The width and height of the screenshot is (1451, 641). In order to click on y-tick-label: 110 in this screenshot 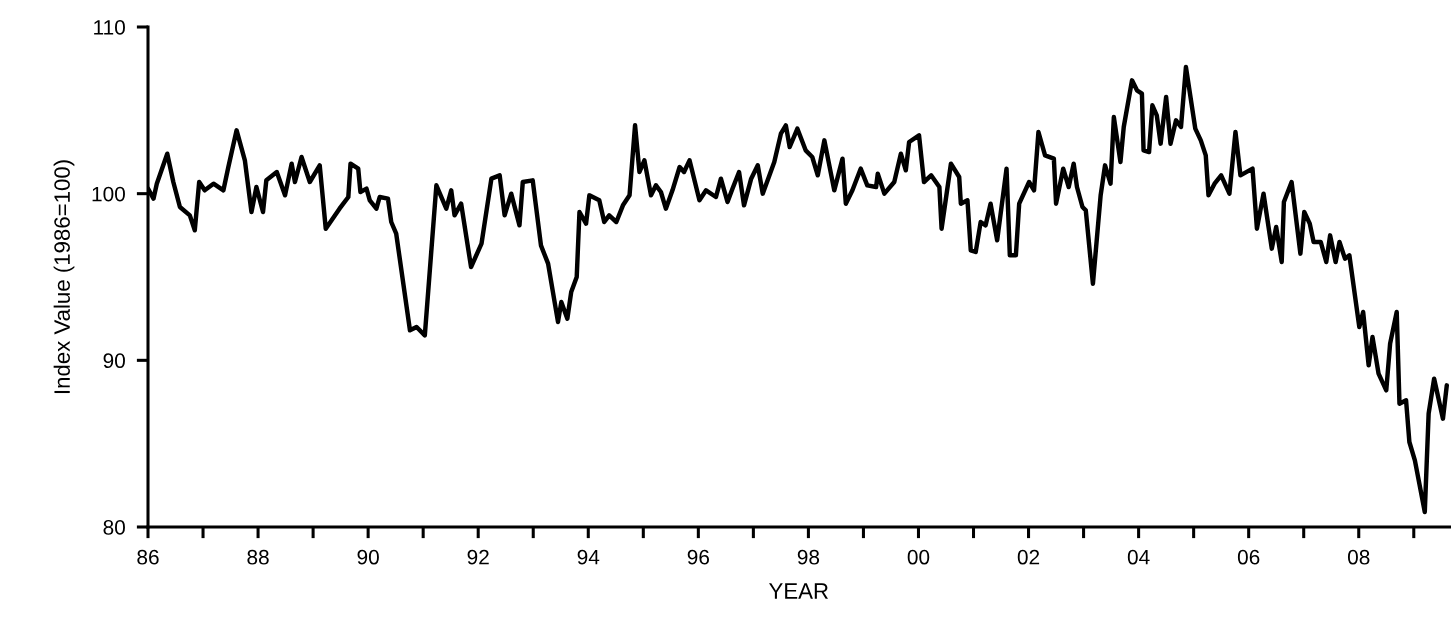, I will do `click(109, 27)`.